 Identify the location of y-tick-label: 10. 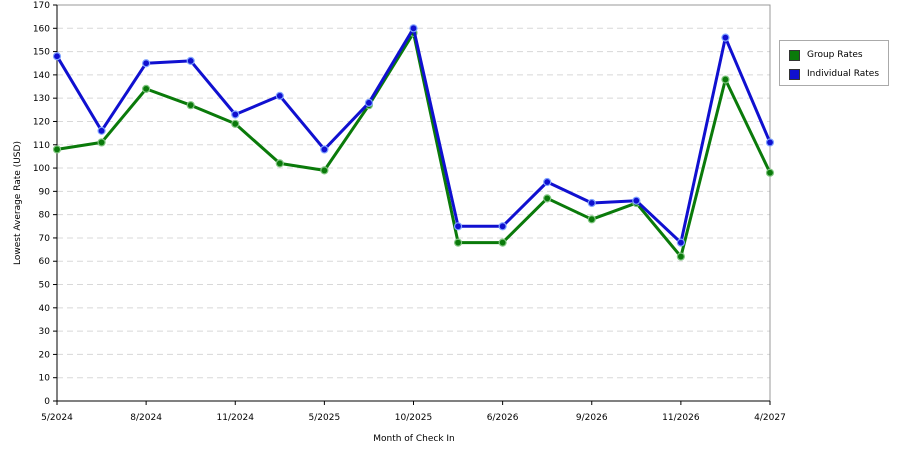
(45, 379).